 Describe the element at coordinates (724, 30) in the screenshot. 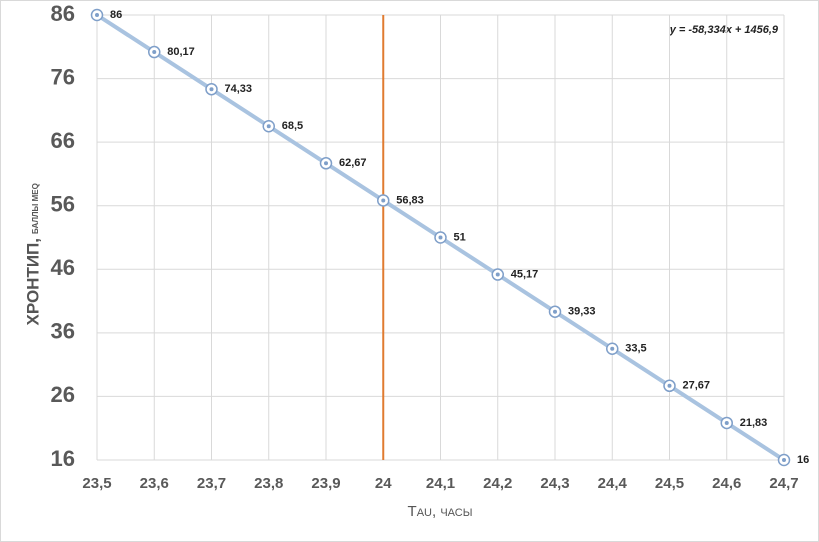

I see `equation: y = -58,334x + 1456,9` at that location.